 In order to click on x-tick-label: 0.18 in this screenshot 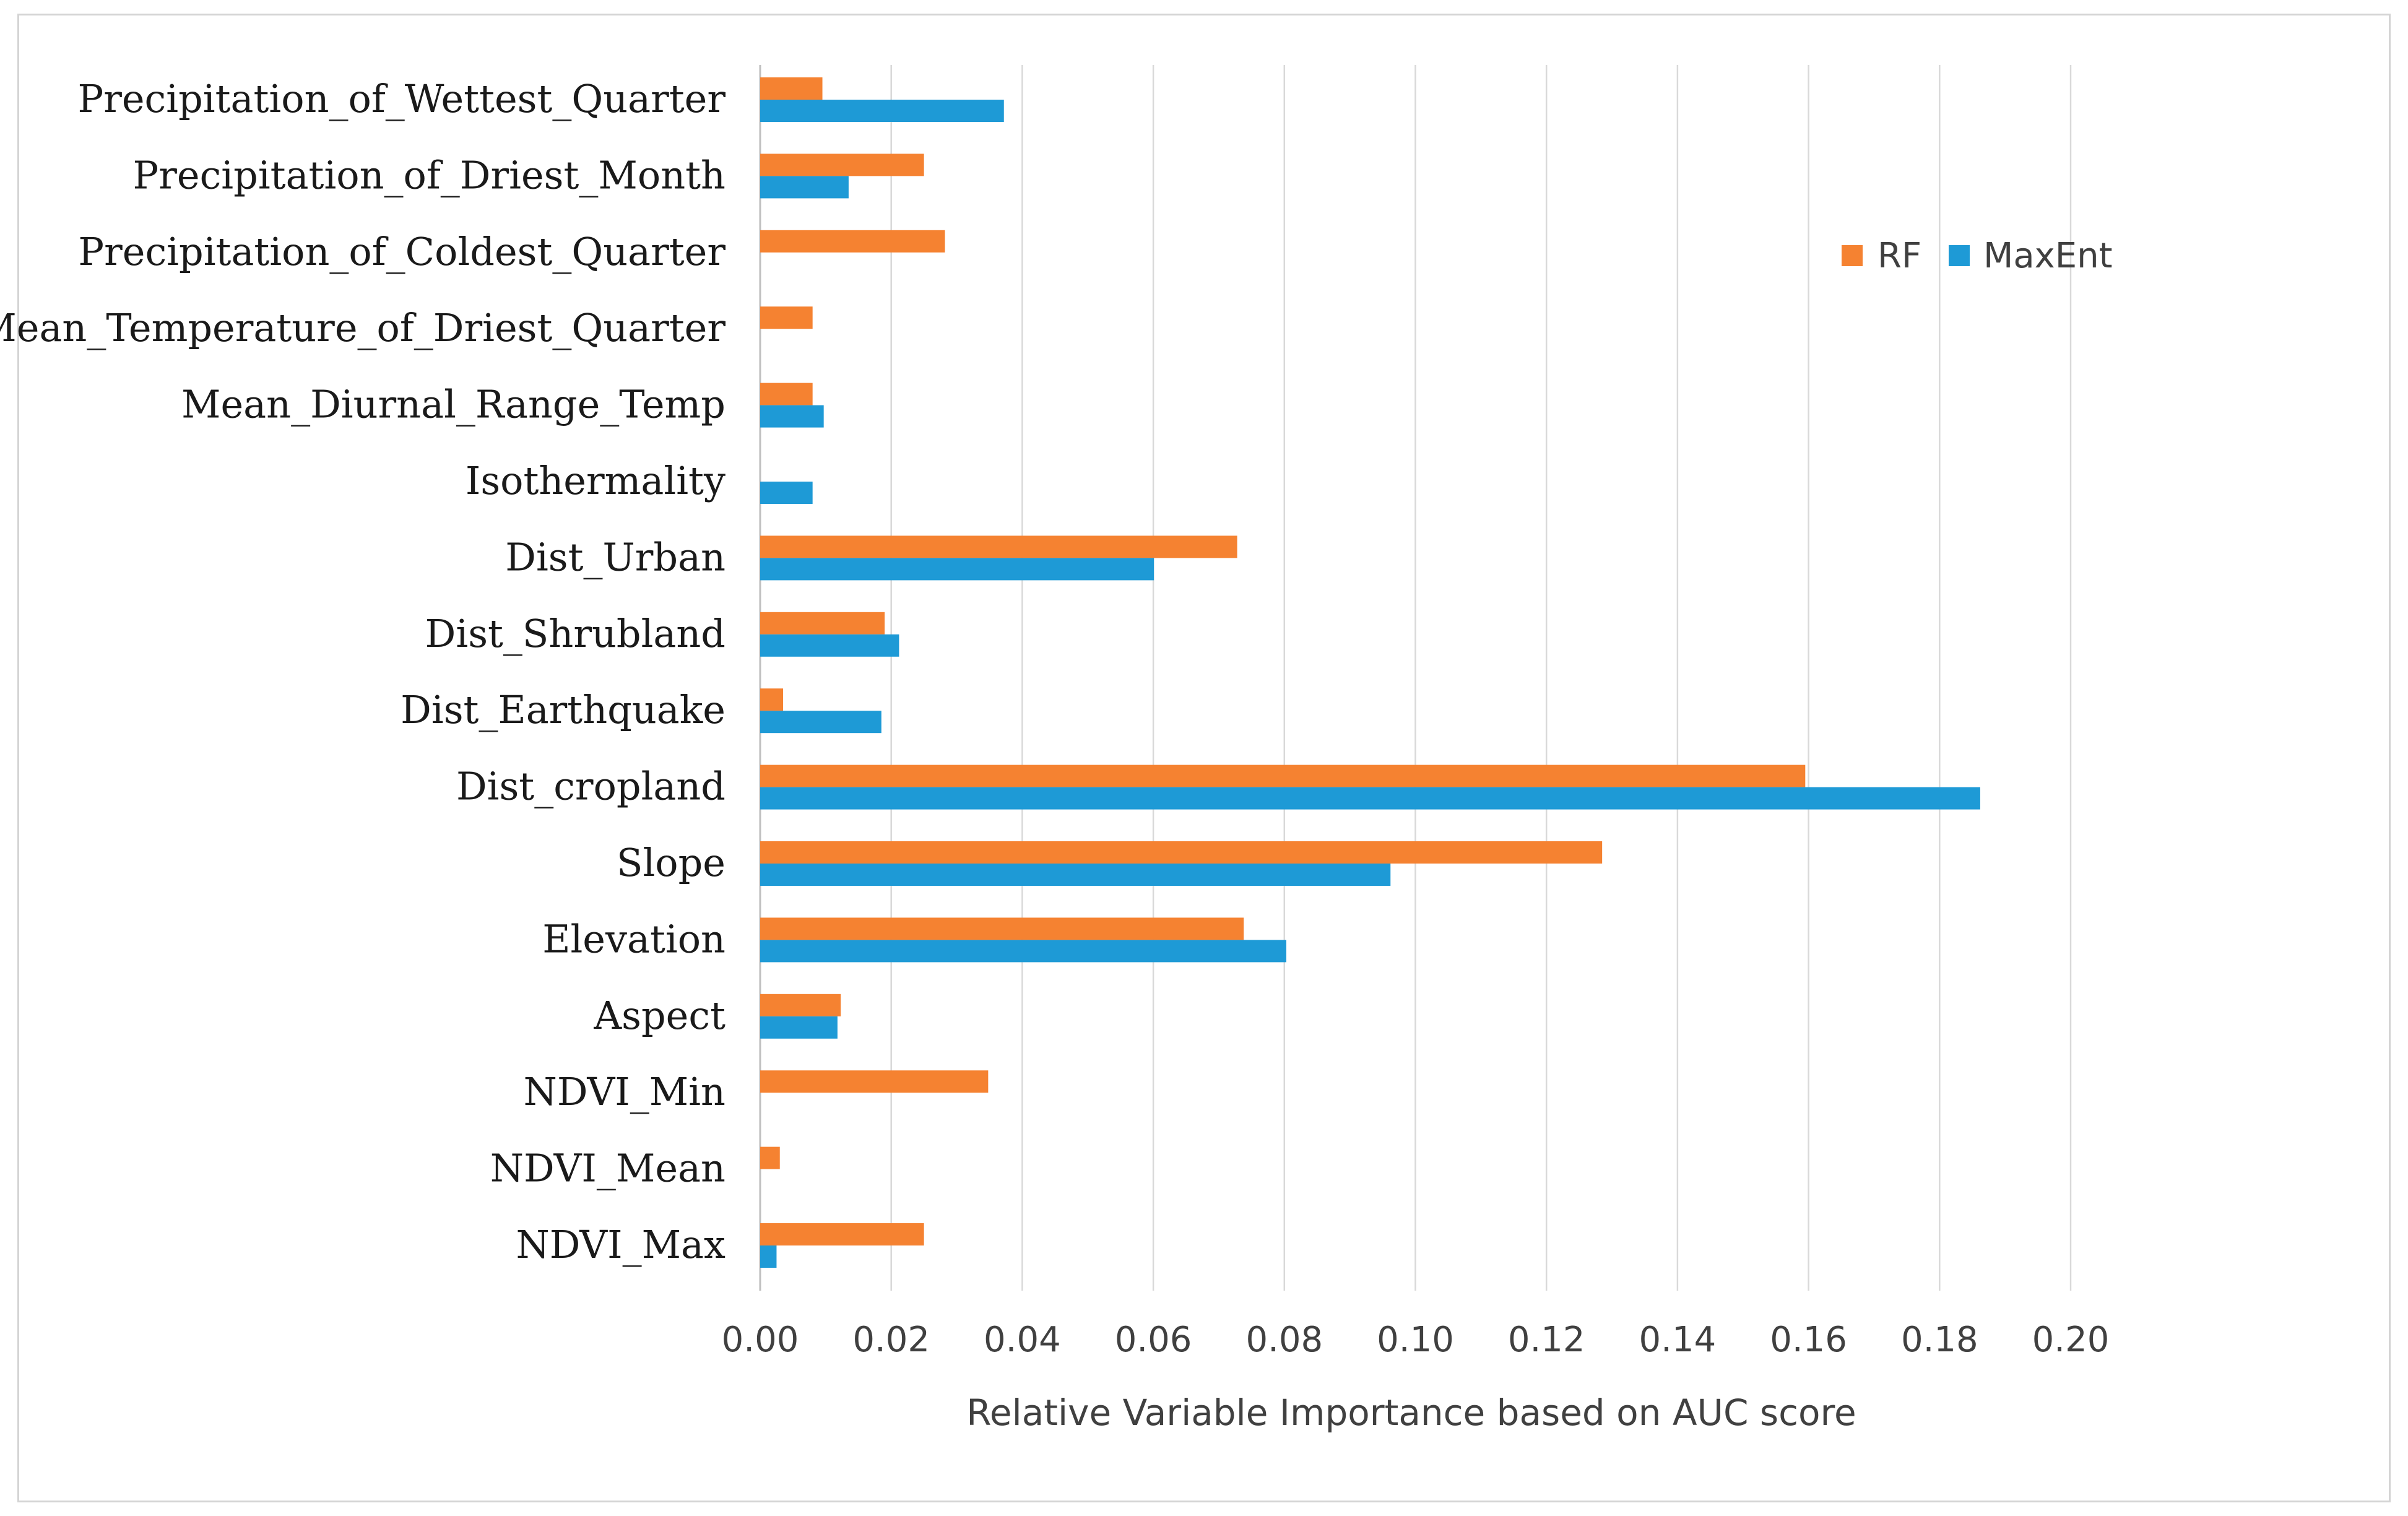, I will do `click(1939, 1340)`.